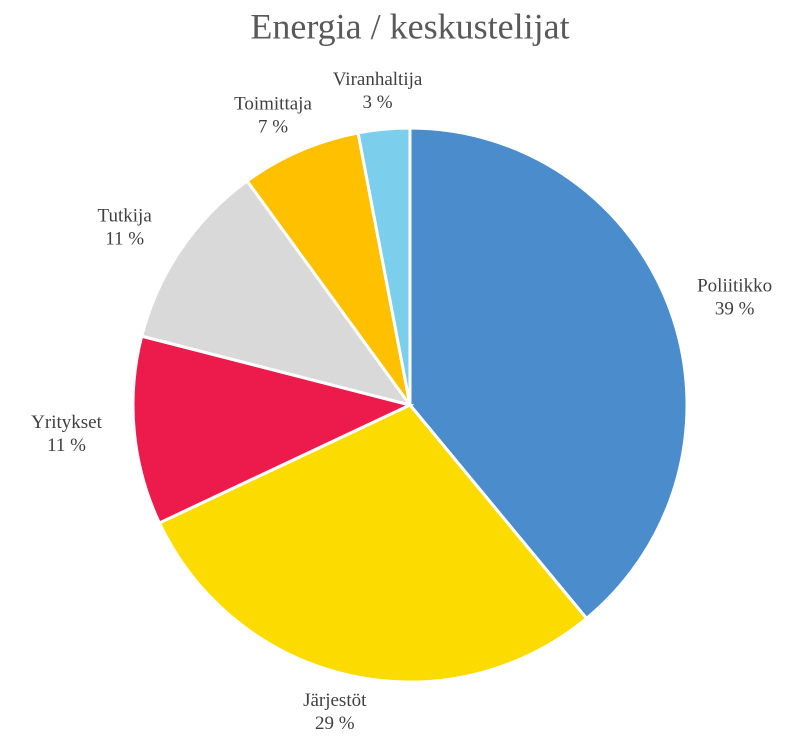 The width and height of the screenshot is (802, 743). What do you see at coordinates (378, 79) in the screenshot?
I see `slice-label: Viranhaltija` at bounding box center [378, 79].